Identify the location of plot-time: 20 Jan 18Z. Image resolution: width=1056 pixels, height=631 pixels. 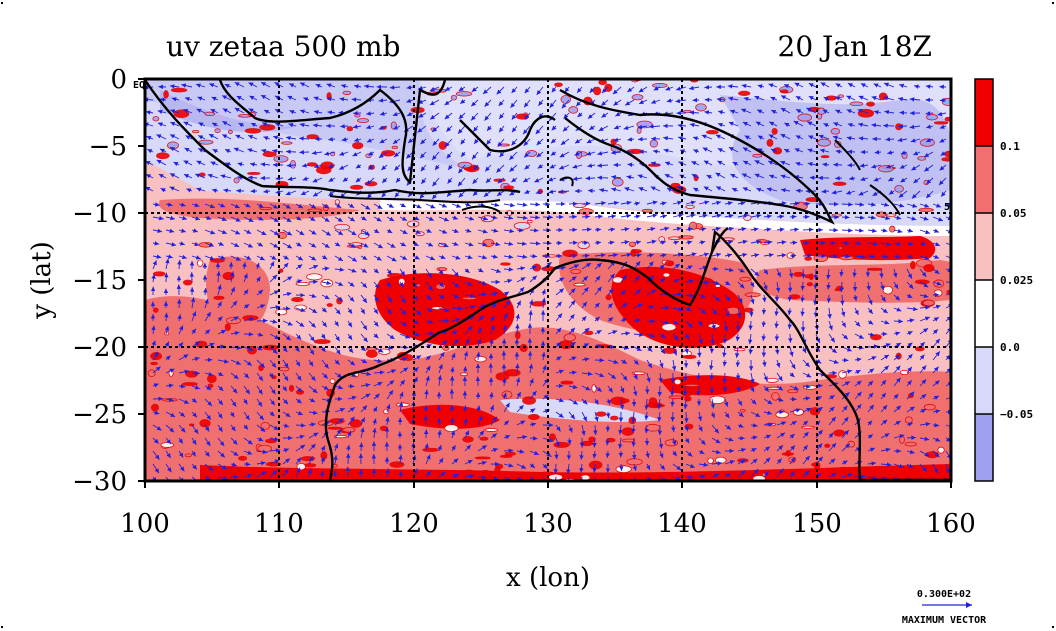
(855, 46).